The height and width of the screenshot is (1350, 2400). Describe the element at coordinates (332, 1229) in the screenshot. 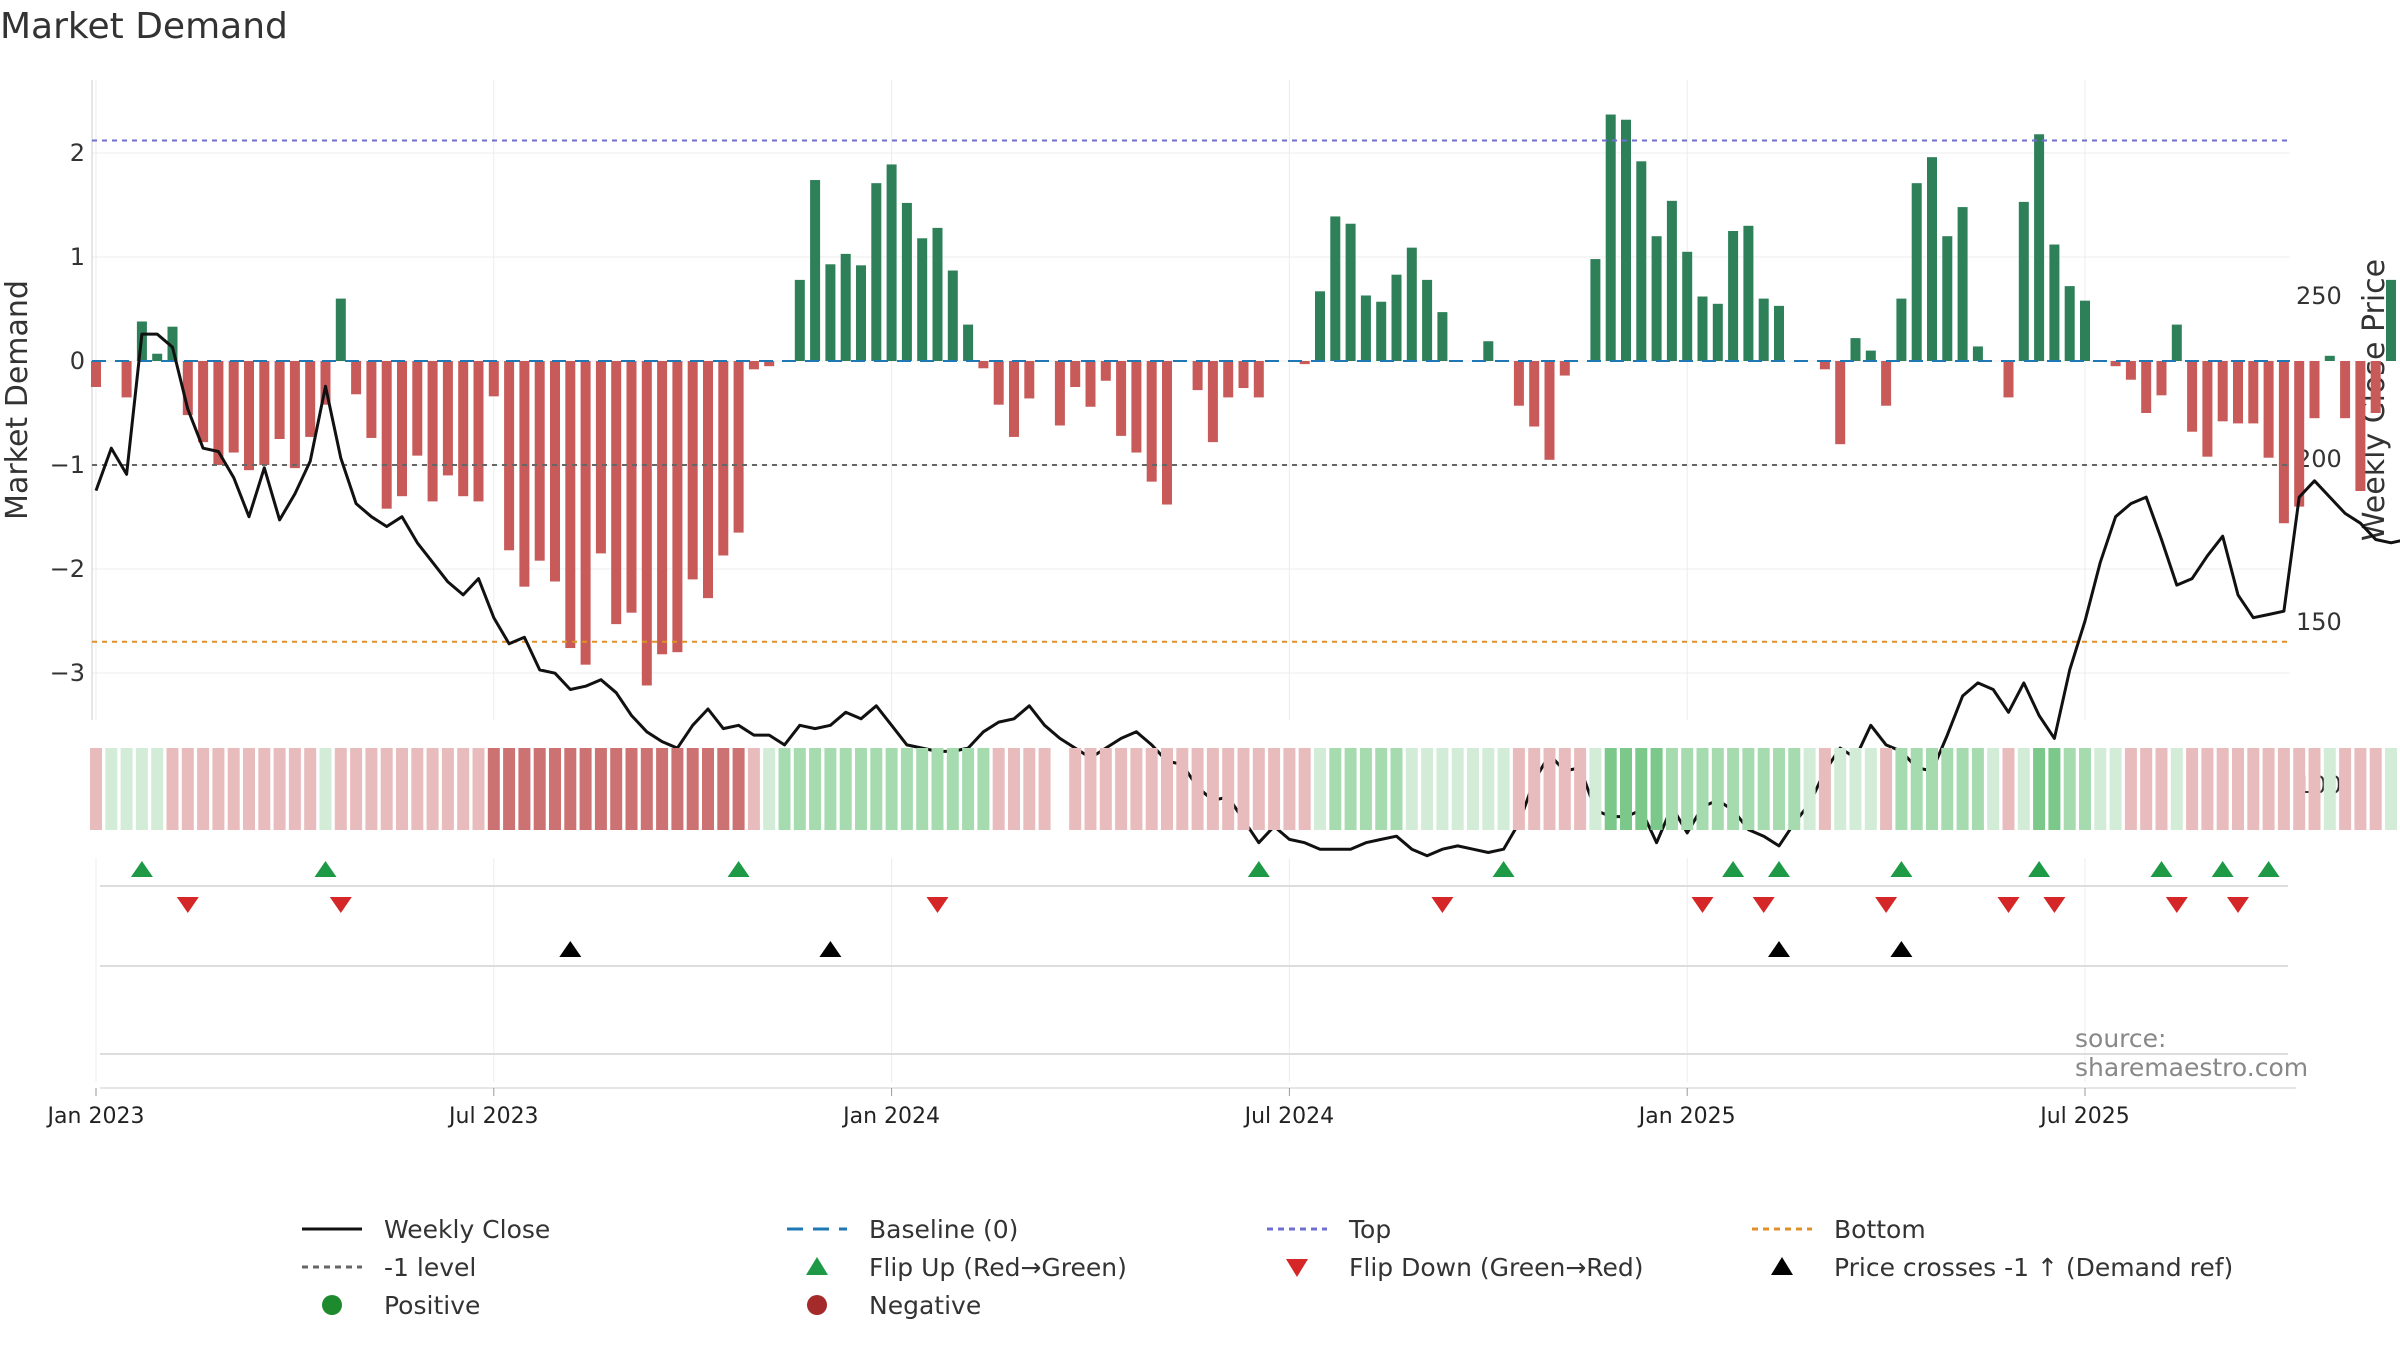

I see `line-swatch-icon` at that location.